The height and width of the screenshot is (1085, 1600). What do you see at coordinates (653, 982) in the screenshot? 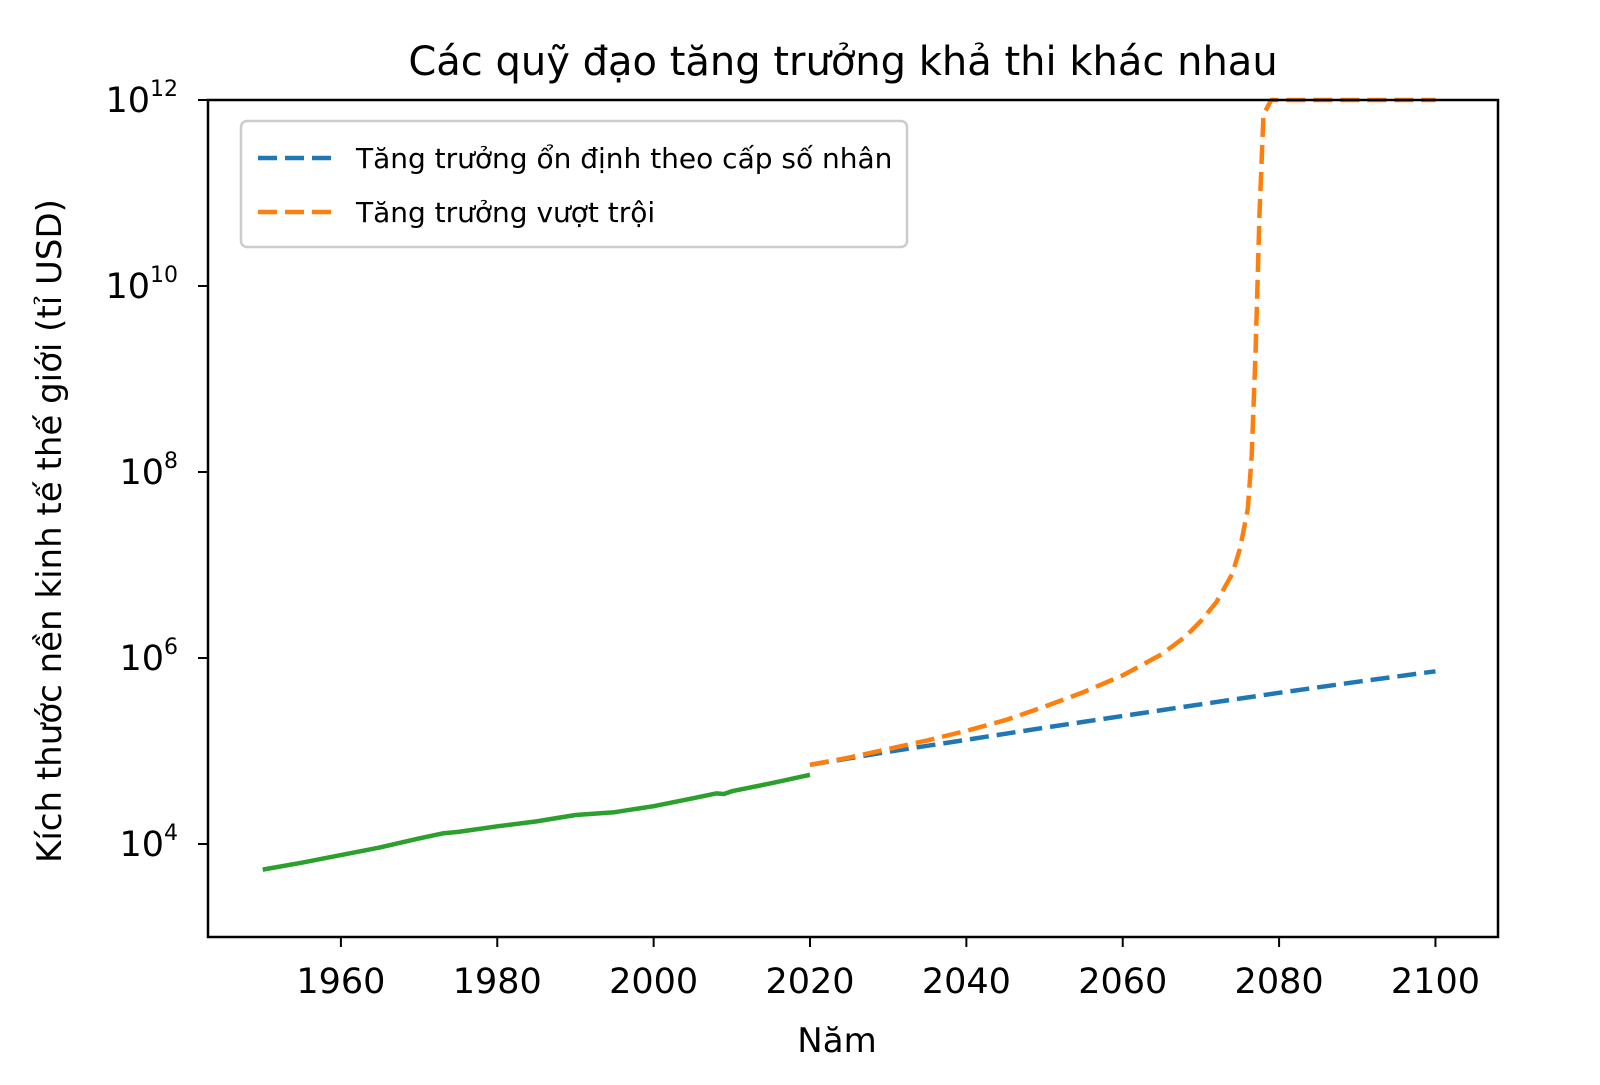
I see `x-tick-label: 2000` at bounding box center [653, 982].